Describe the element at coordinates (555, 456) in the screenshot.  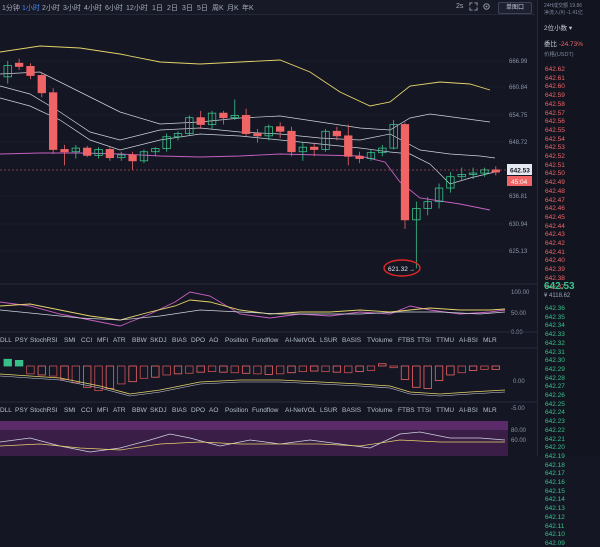
I see `bid-price: 642.19` at that location.